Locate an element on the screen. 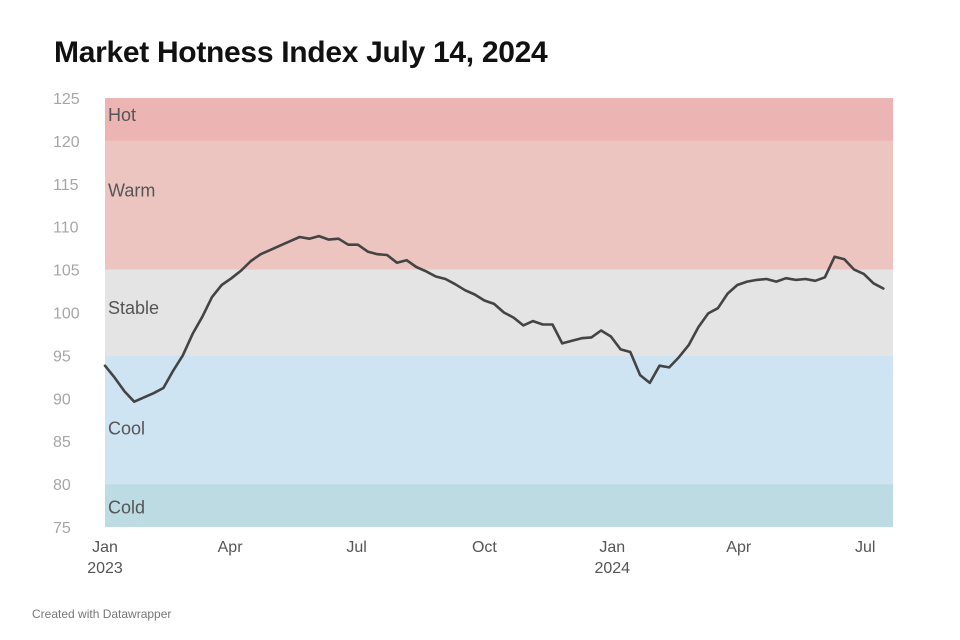 This screenshot has width=960, height=640. band-hot is located at coordinates (499, 119).